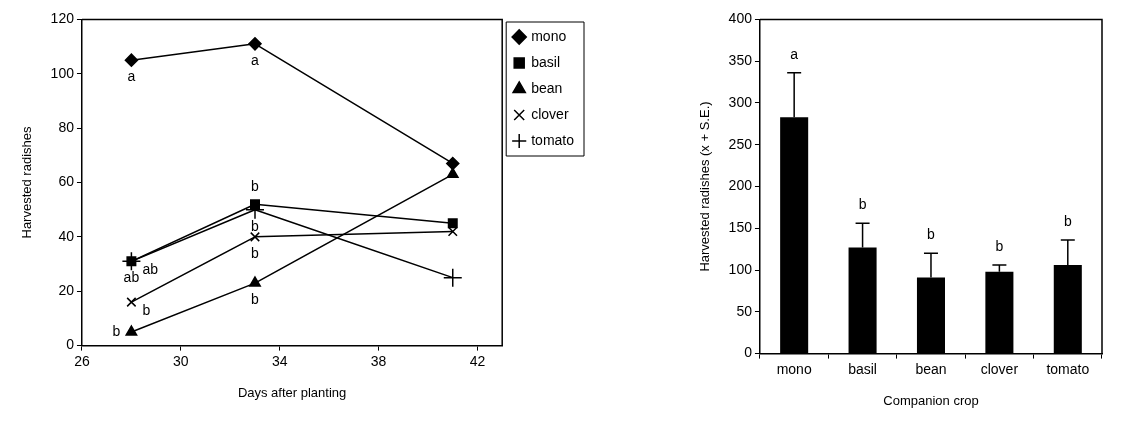 The width and height of the screenshot is (1124, 427). I want to click on y-tick-label: 120, so click(62, 18).